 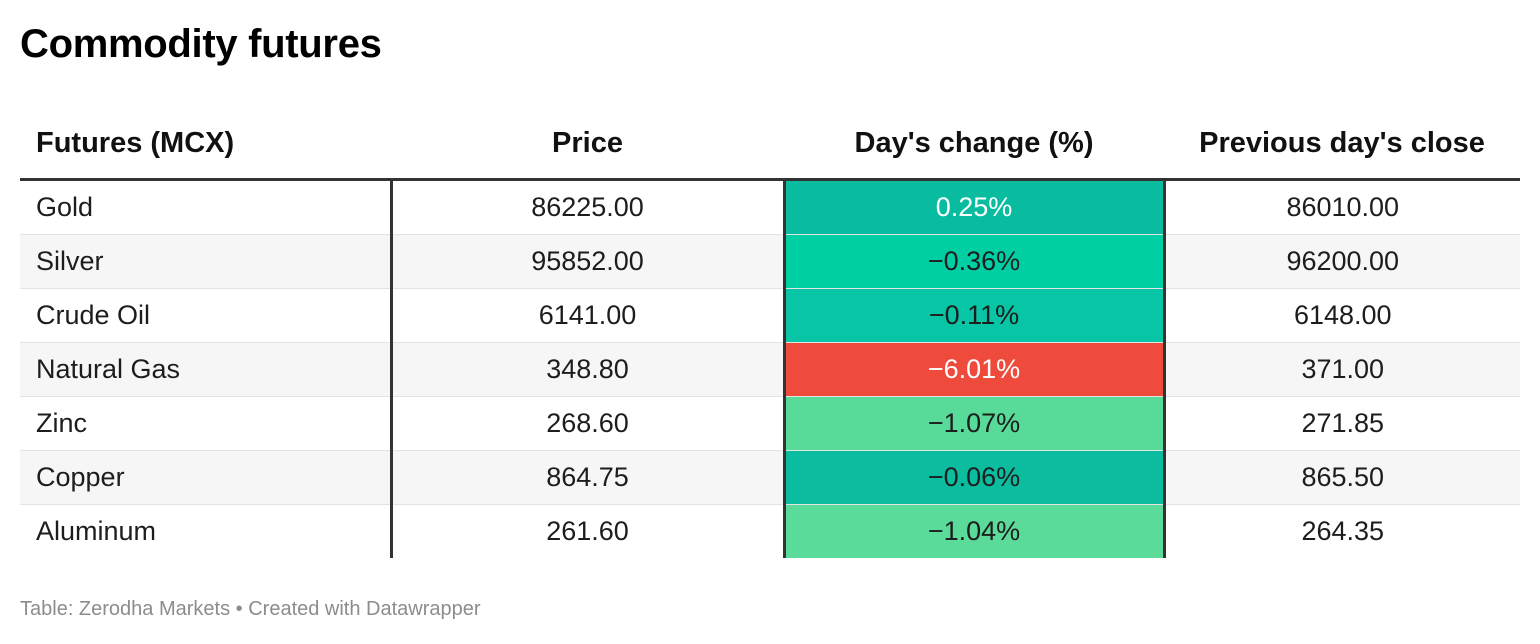 I want to click on chart-title: Commodity futures, so click(x=201, y=44).